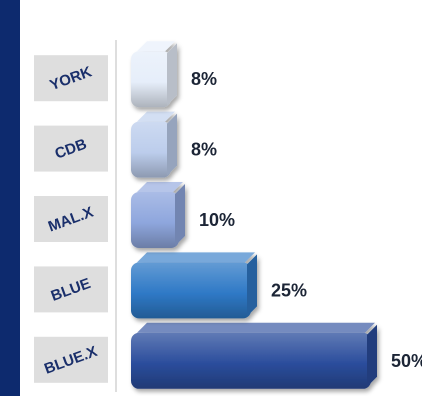 This screenshot has height=396, width=422. Describe the element at coordinates (289, 290) in the screenshot. I see `data-label: 25%` at that location.